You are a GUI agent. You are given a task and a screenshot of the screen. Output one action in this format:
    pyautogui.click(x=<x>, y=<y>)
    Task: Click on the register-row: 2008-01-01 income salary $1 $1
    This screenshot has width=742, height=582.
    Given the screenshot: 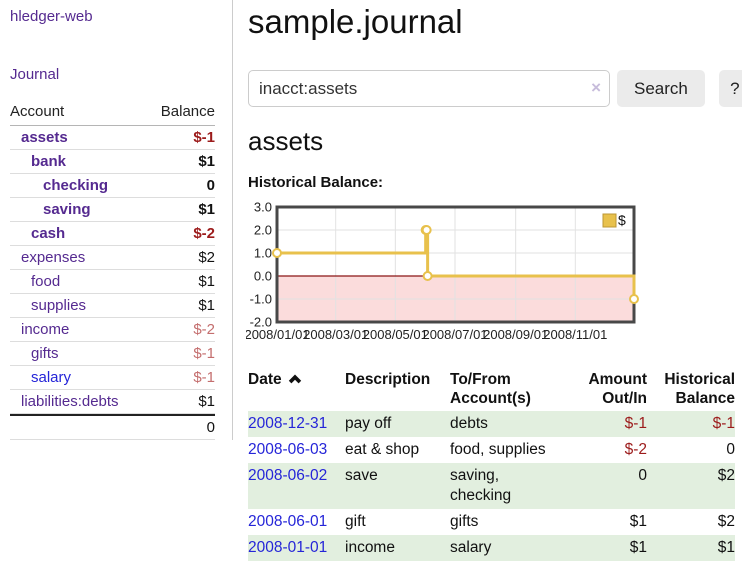 What is the action you would take?
    pyautogui.click(x=491, y=548)
    